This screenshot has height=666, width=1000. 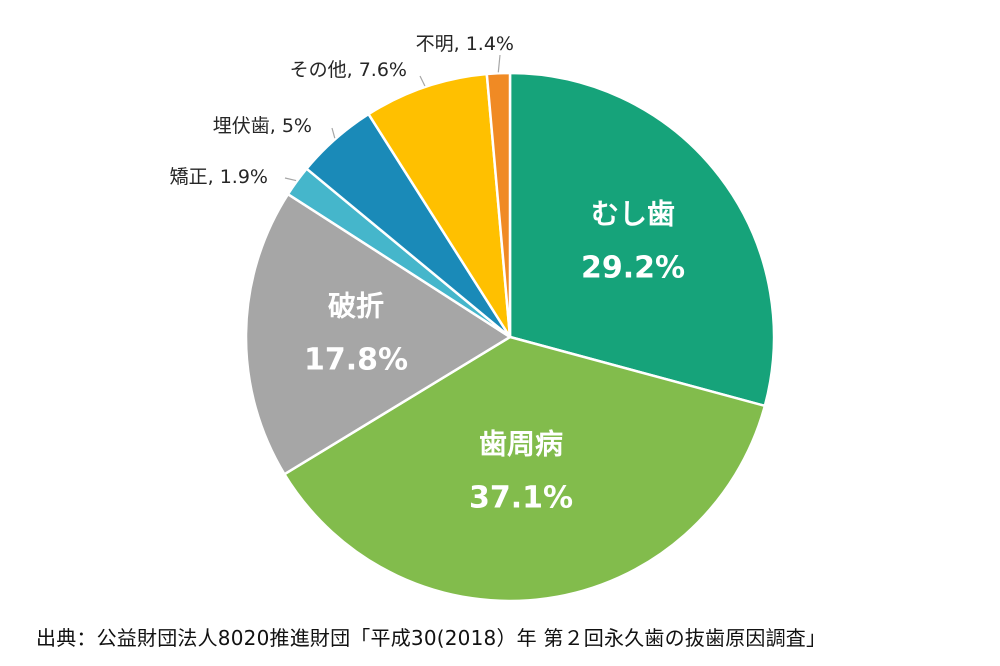 What do you see at coordinates (383, 70) in the screenshot?
I see `slice-6-percent-label: 7.6%` at bounding box center [383, 70].